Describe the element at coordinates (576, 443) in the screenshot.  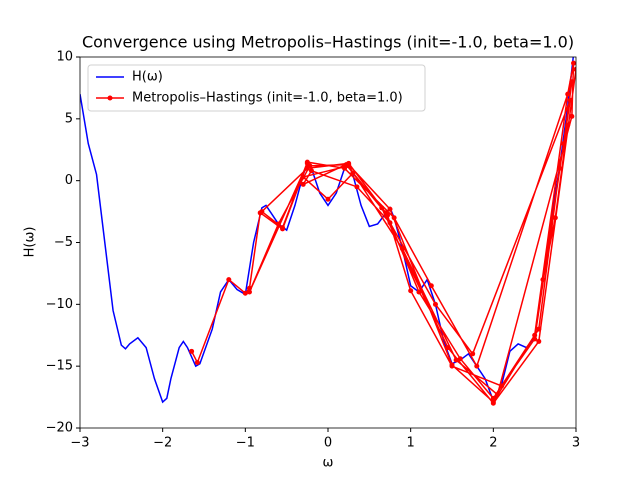
I see `x-tick-label: 3` at that location.